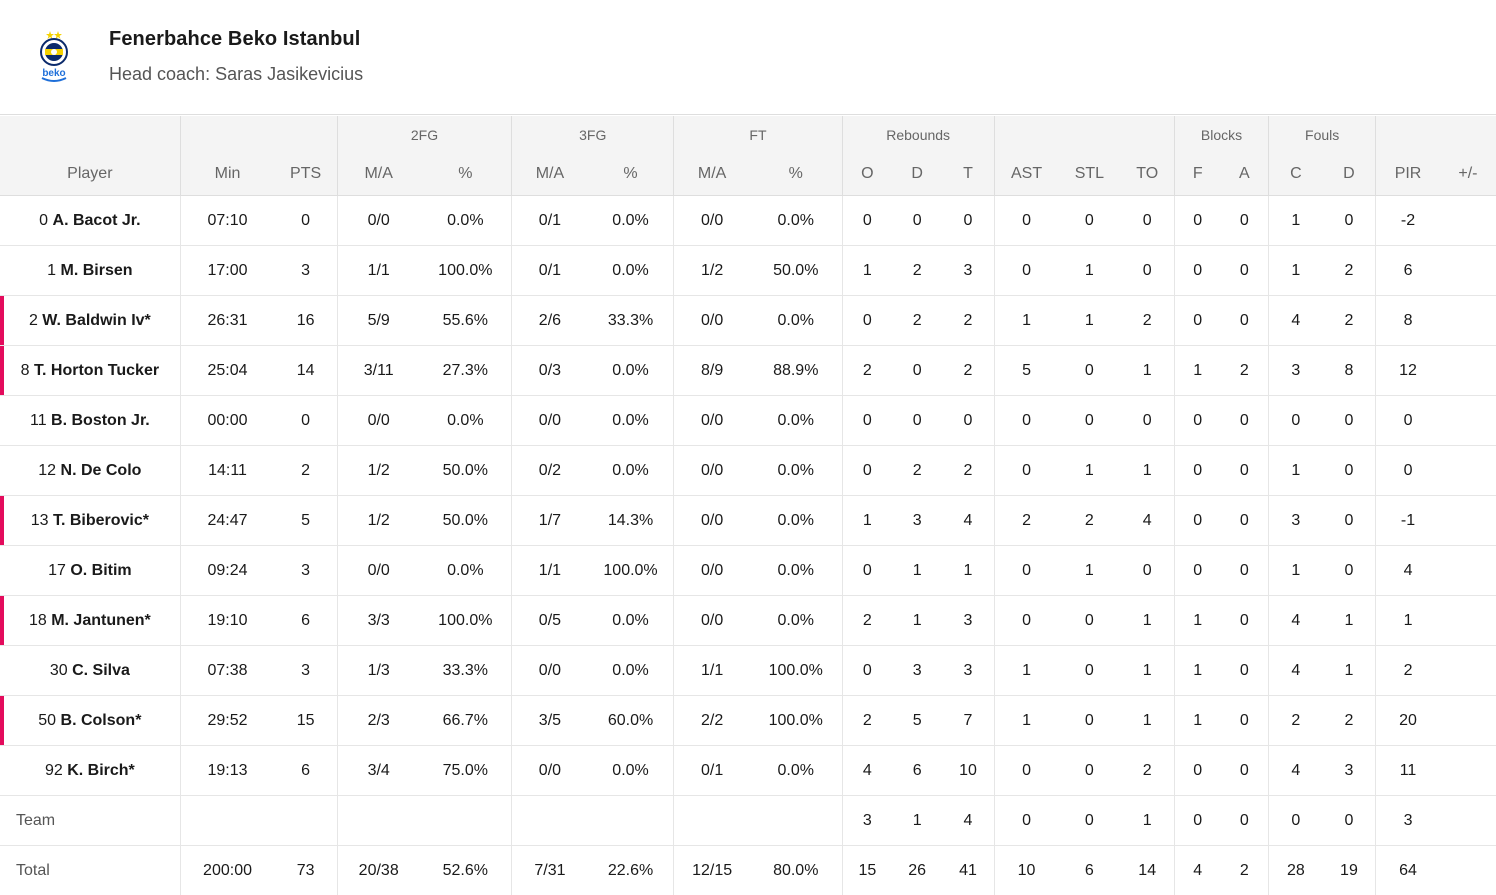  Describe the element at coordinates (968, 421) in the screenshot. I see `stat-total-rebounds: 0` at that location.